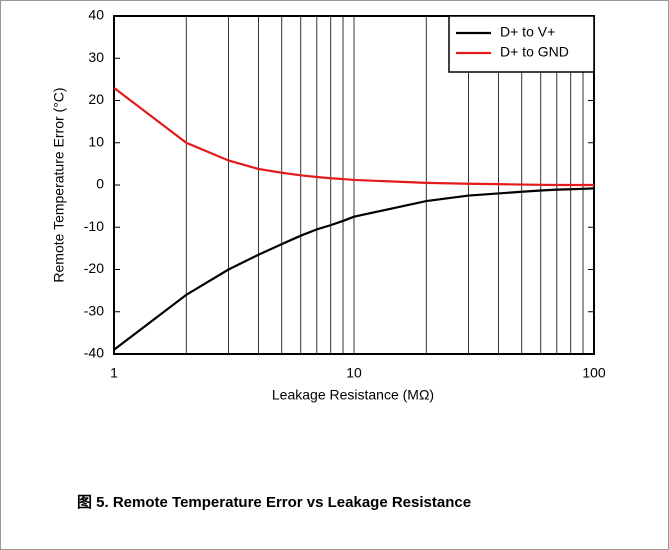  What do you see at coordinates (59, 184) in the screenshot?
I see `y-axis-label: Remote Temperature Error (°C)` at bounding box center [59, 184].